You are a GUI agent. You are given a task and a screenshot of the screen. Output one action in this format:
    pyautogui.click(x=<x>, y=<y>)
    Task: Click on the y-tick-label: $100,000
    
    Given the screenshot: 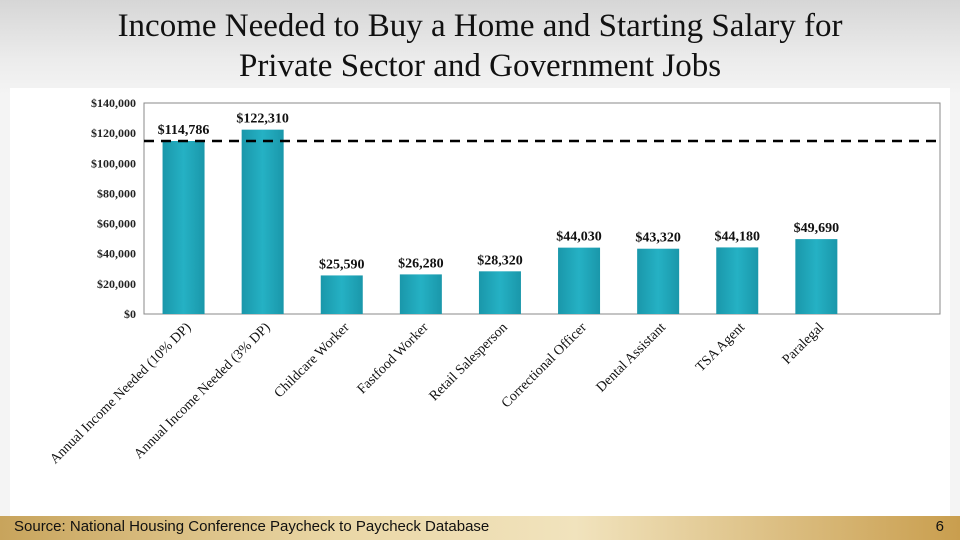 What is the action you would take?
    pyautogui.click(x=113, y=163)
    